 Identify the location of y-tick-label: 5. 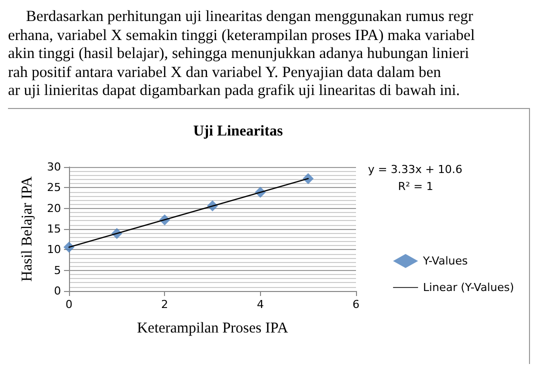
(57, 270).